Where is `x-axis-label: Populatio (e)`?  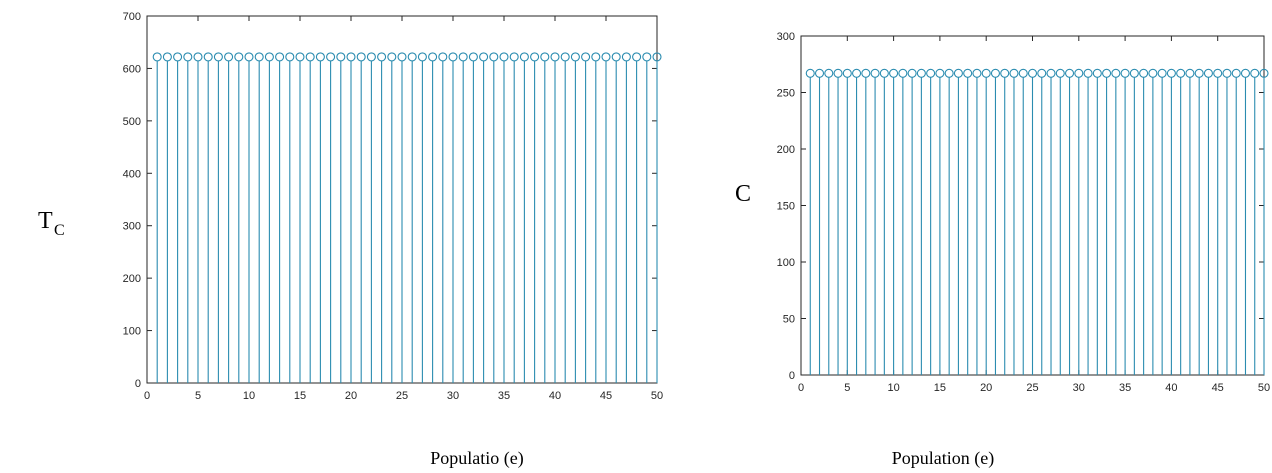
x-axis-label: Populatio (e) is located at coordinates (476, 458).